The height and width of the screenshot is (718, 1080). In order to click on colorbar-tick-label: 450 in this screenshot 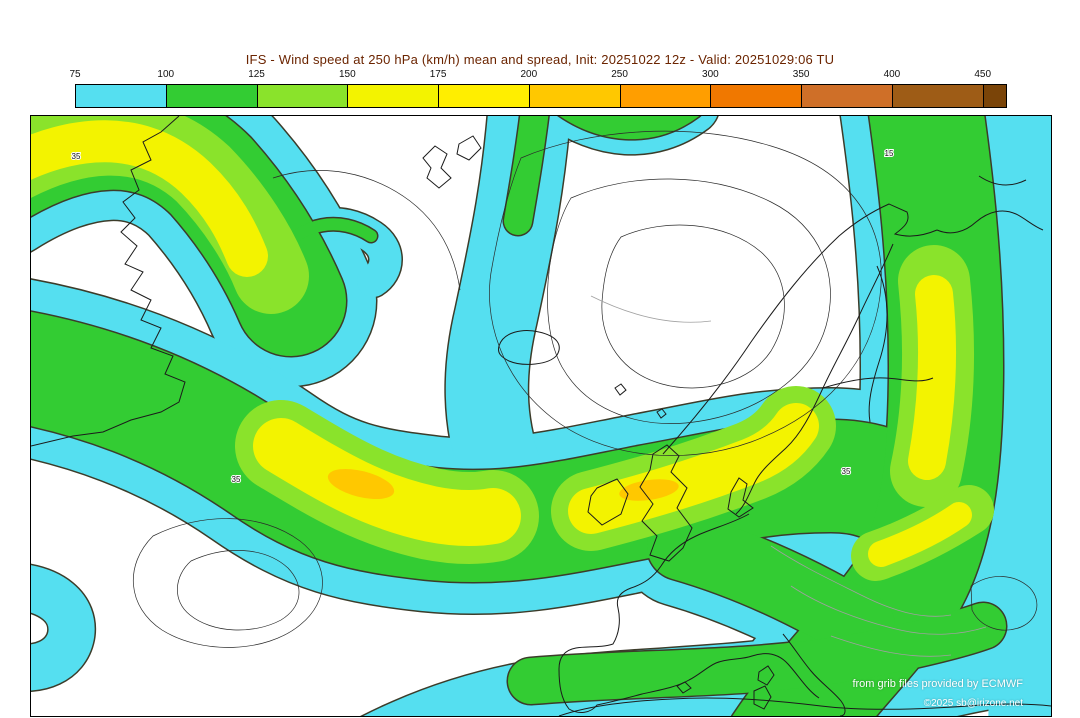, I will do `click(983, 74)`.